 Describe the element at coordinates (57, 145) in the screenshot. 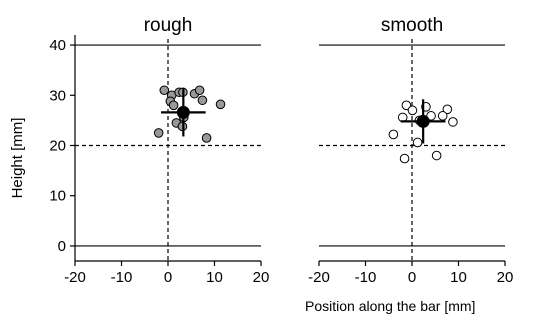

I see `y-tick-label: 20` at that location.